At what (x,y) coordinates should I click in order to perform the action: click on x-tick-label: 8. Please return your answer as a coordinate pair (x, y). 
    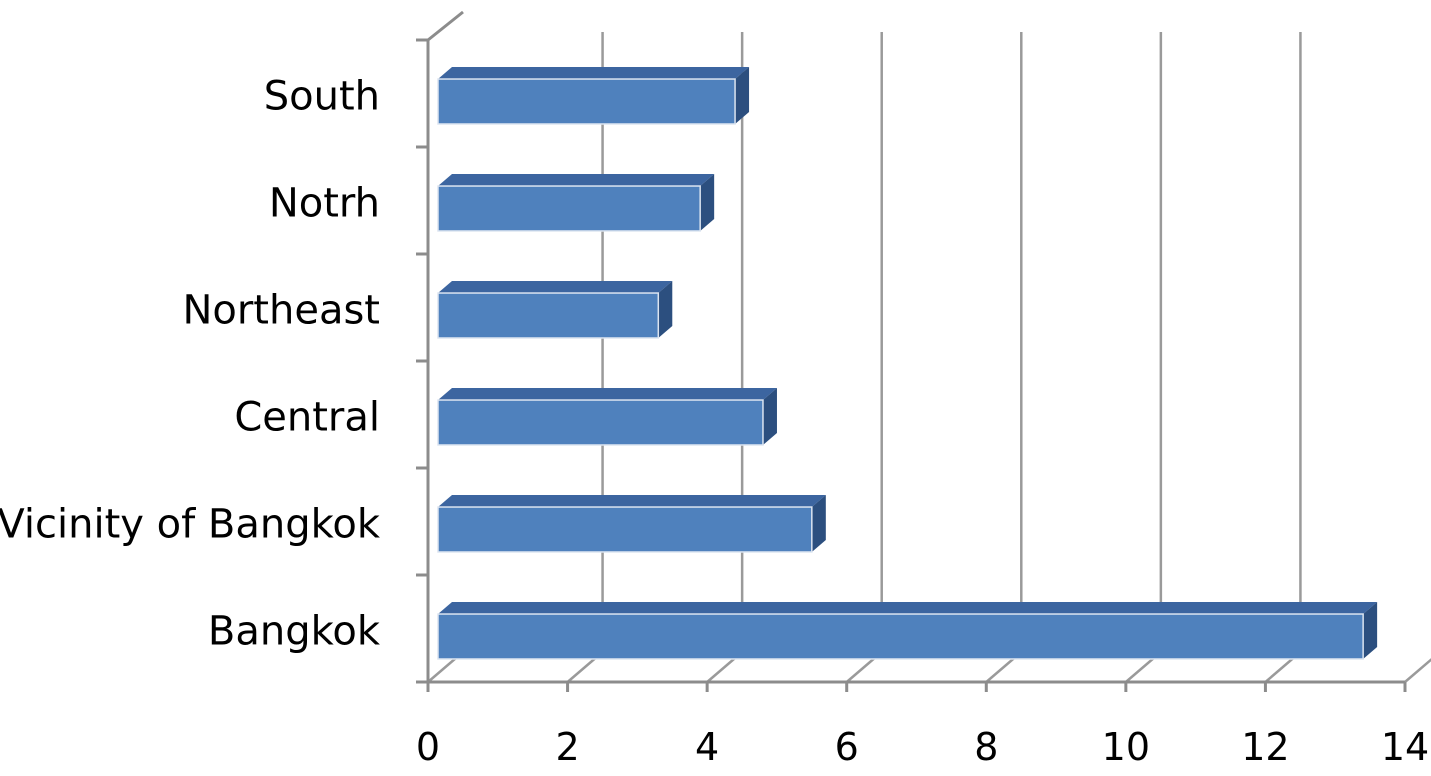
    Looking at the image, I should click on (986, 747).